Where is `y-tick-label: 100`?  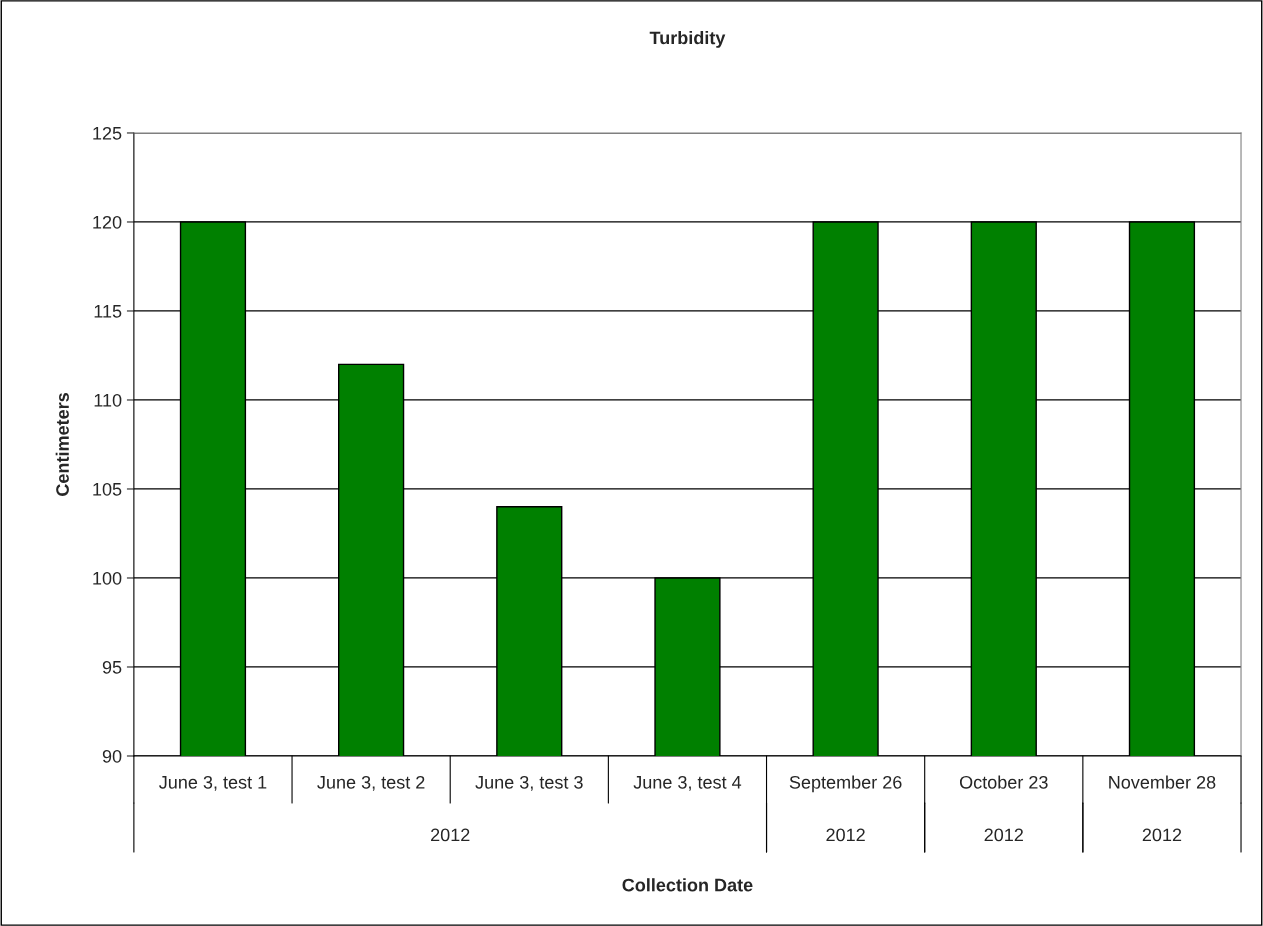 y-tick-label: 100 is located at coordinates (107, 578).